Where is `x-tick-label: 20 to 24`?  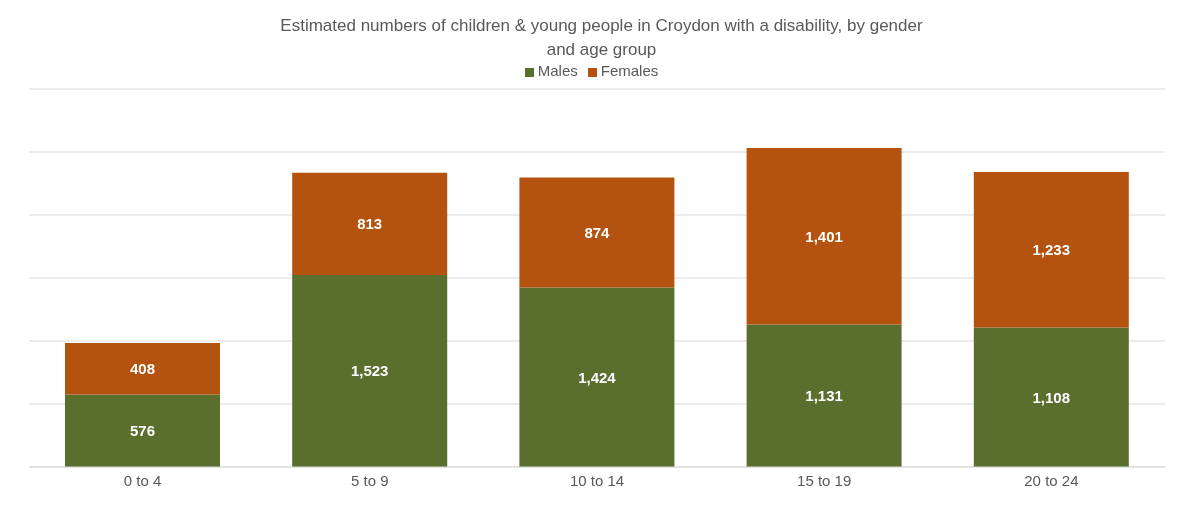 x-tick-label: 20 to 24 is located at coordinates (1051, 480).